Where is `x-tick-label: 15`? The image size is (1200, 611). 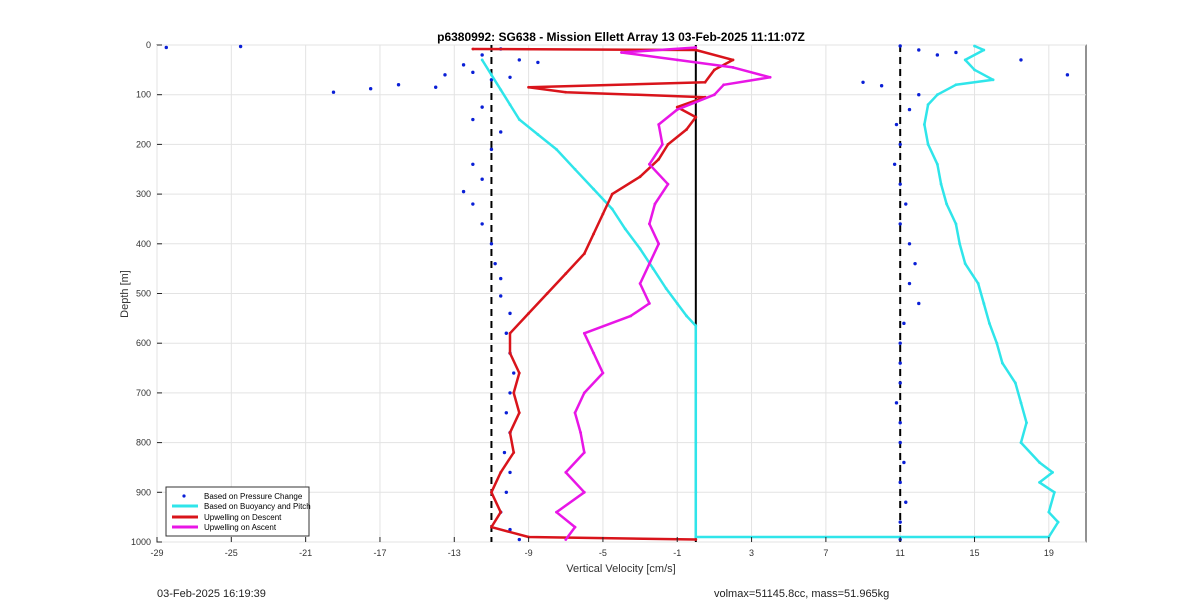
x-tick-label: 15 is located at coordinates (975, 553).